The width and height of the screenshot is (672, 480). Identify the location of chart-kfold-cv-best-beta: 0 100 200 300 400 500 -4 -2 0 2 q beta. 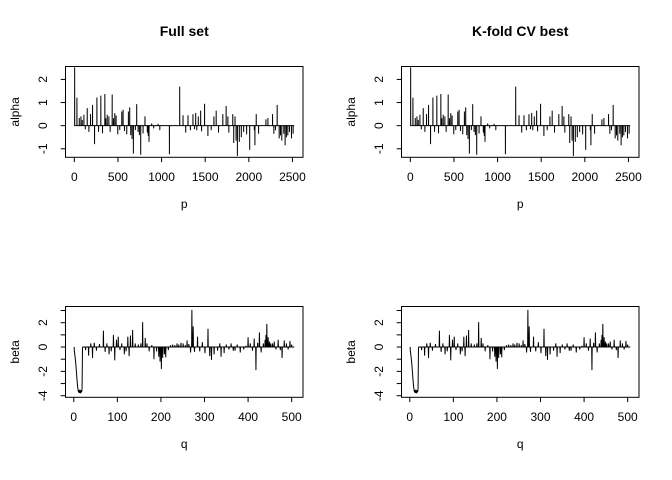
(492, 378).